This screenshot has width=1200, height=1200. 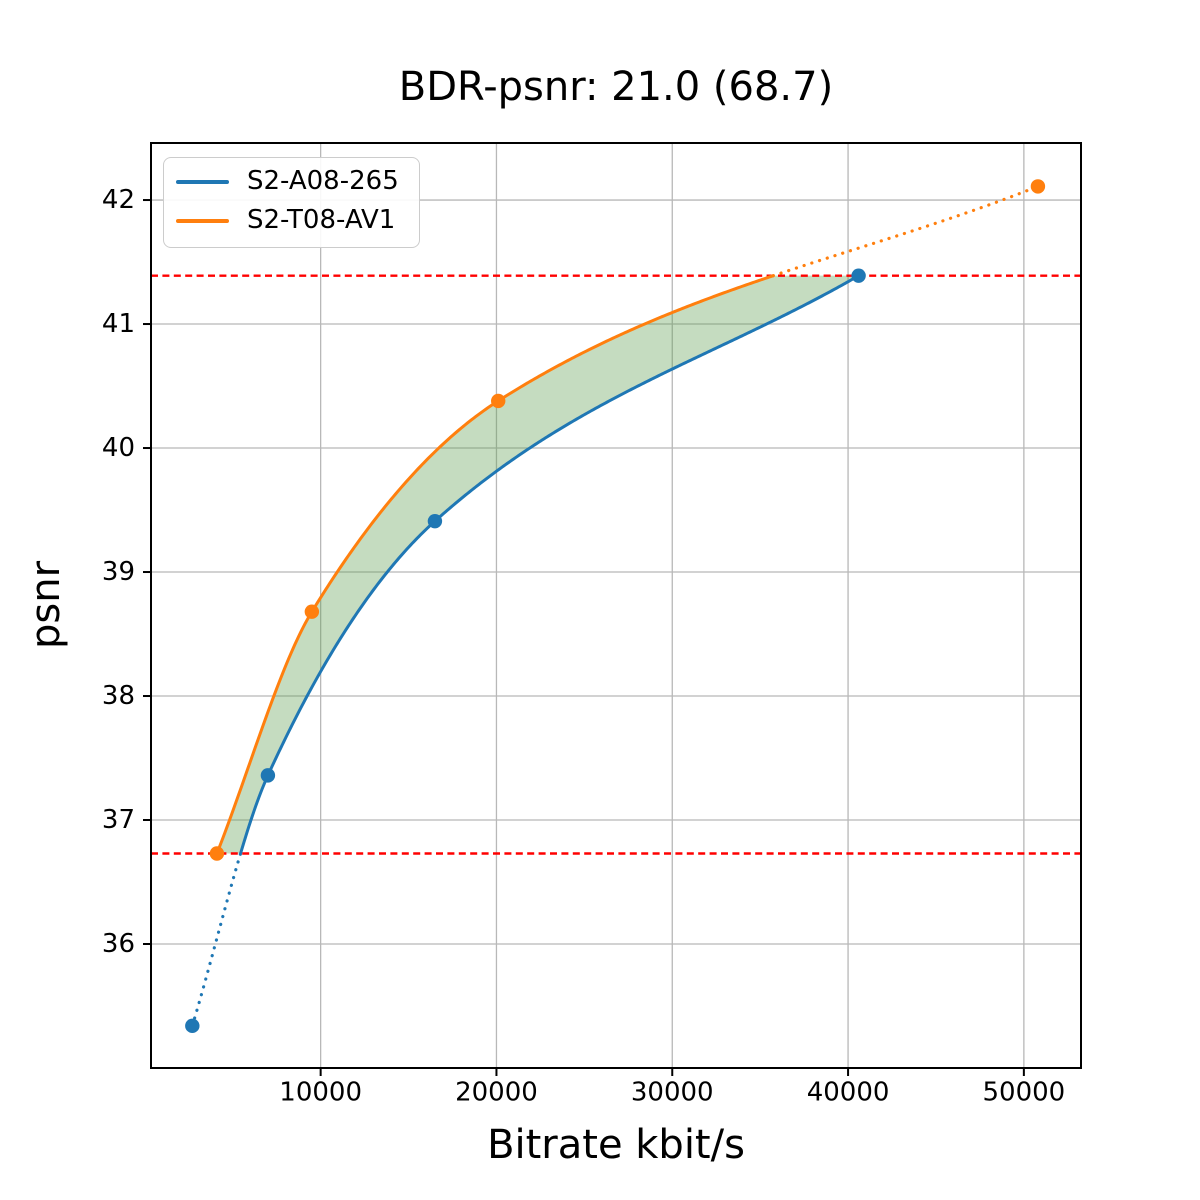 I want to click on x-tick-label: 40000, so click(x=848, y=1092).